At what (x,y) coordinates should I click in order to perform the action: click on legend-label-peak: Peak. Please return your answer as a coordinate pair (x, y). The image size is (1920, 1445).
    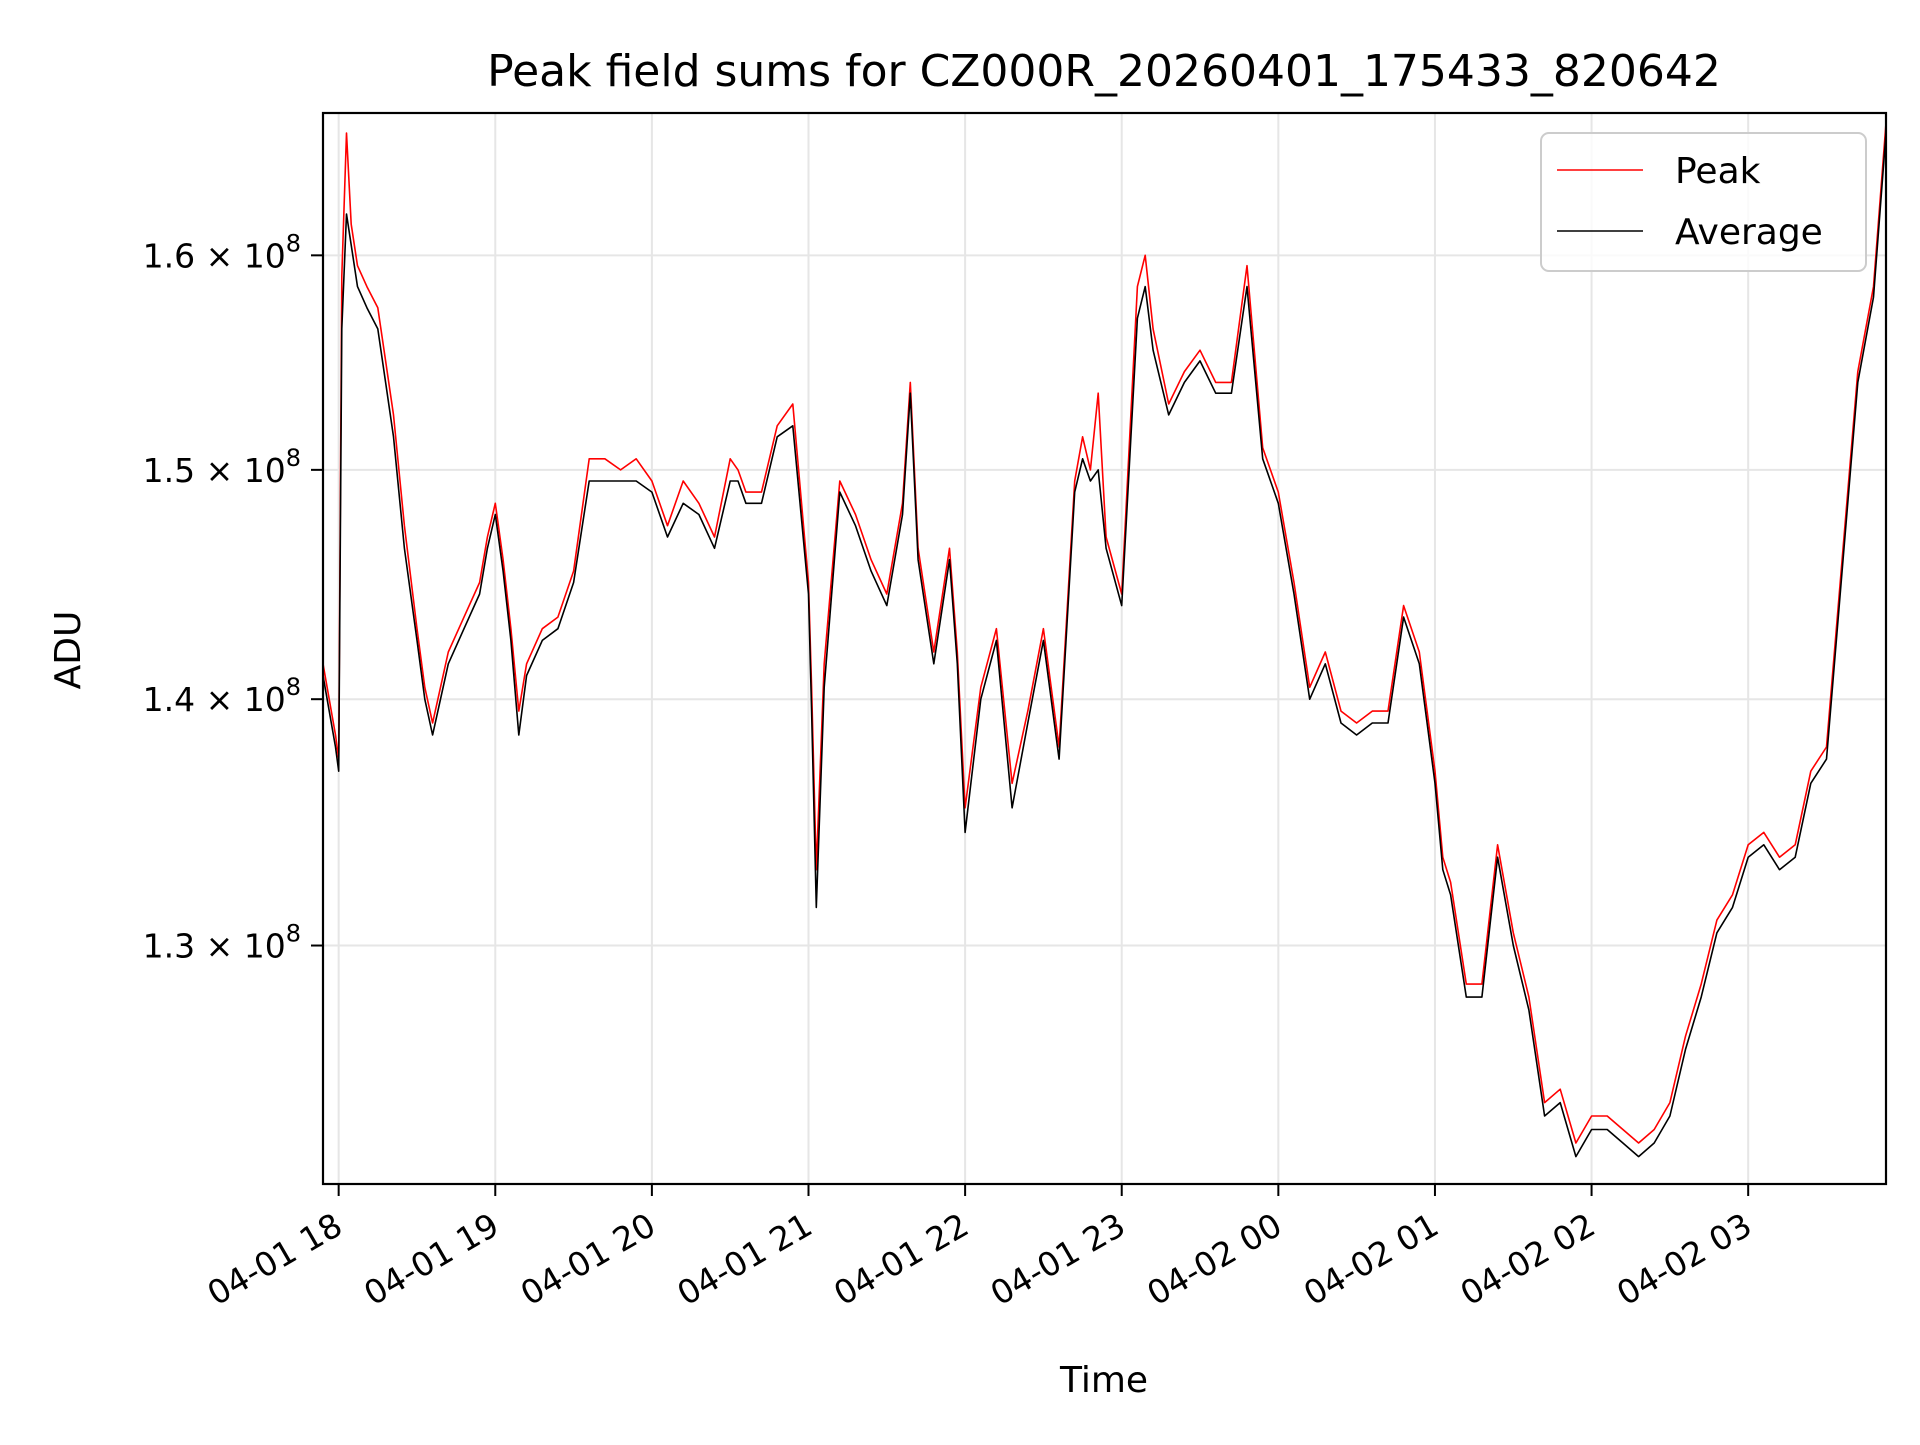
    Looking at the image, I should click on (1718, 171).